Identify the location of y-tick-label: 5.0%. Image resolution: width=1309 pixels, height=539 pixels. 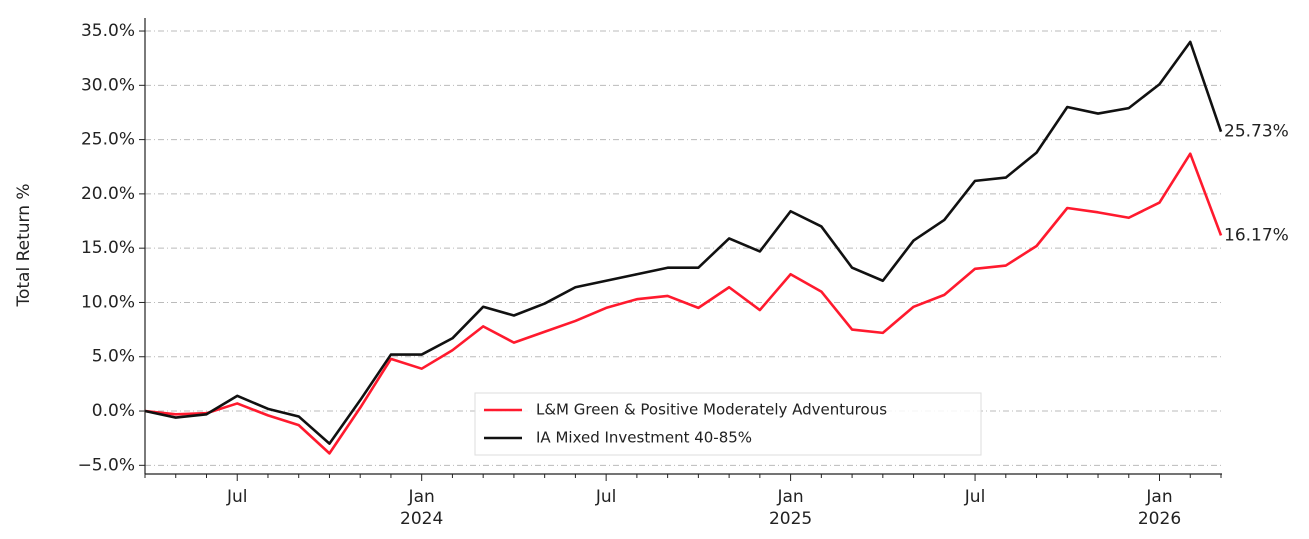
(113, 357).